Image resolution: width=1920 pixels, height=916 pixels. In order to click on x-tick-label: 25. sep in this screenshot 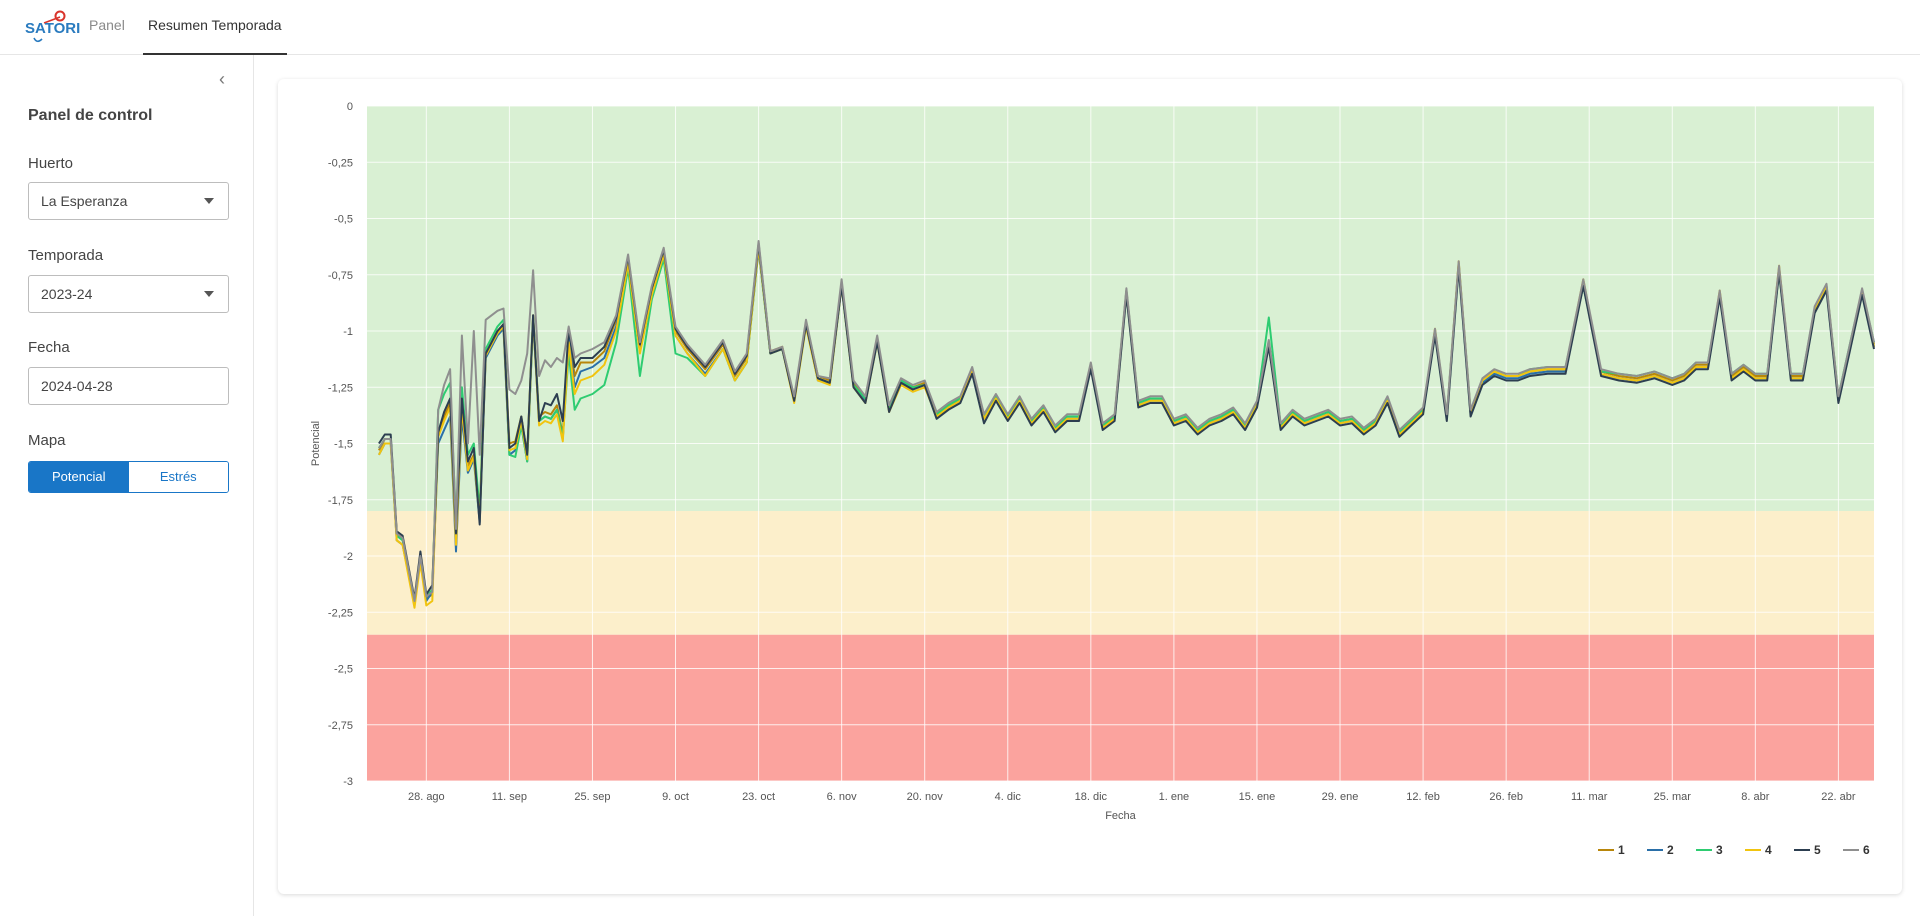, I will do `click(592, 797)`.